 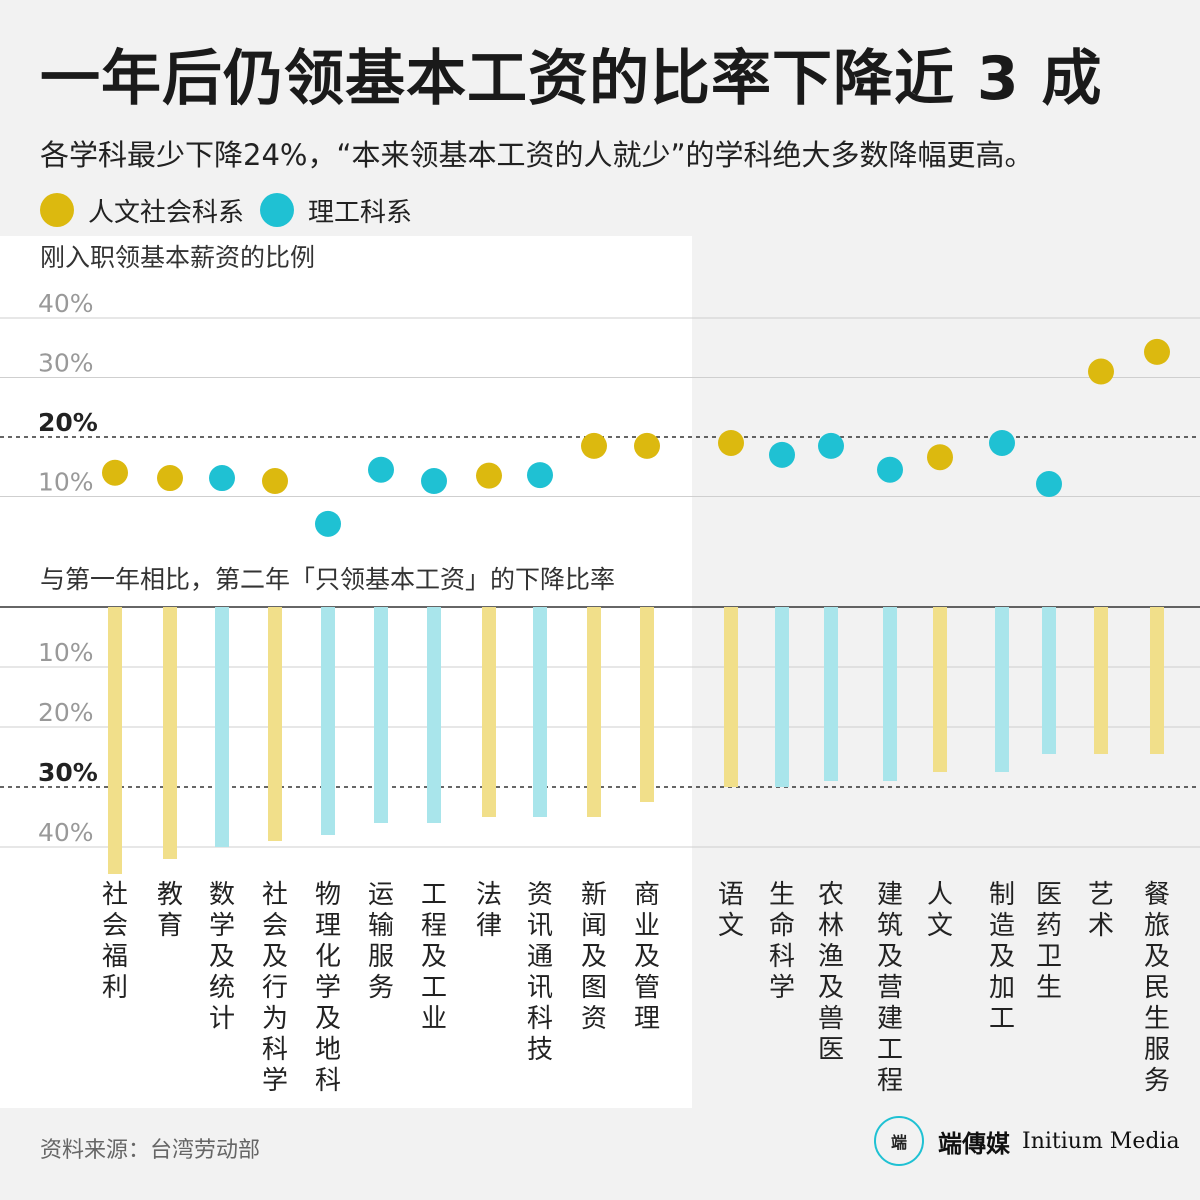 I want to click on page-subtitle: 各学科最少下降24%，“本来领基本工资的人就少”的学科绝大多数降幅更高。, so click(x=537, y=155).